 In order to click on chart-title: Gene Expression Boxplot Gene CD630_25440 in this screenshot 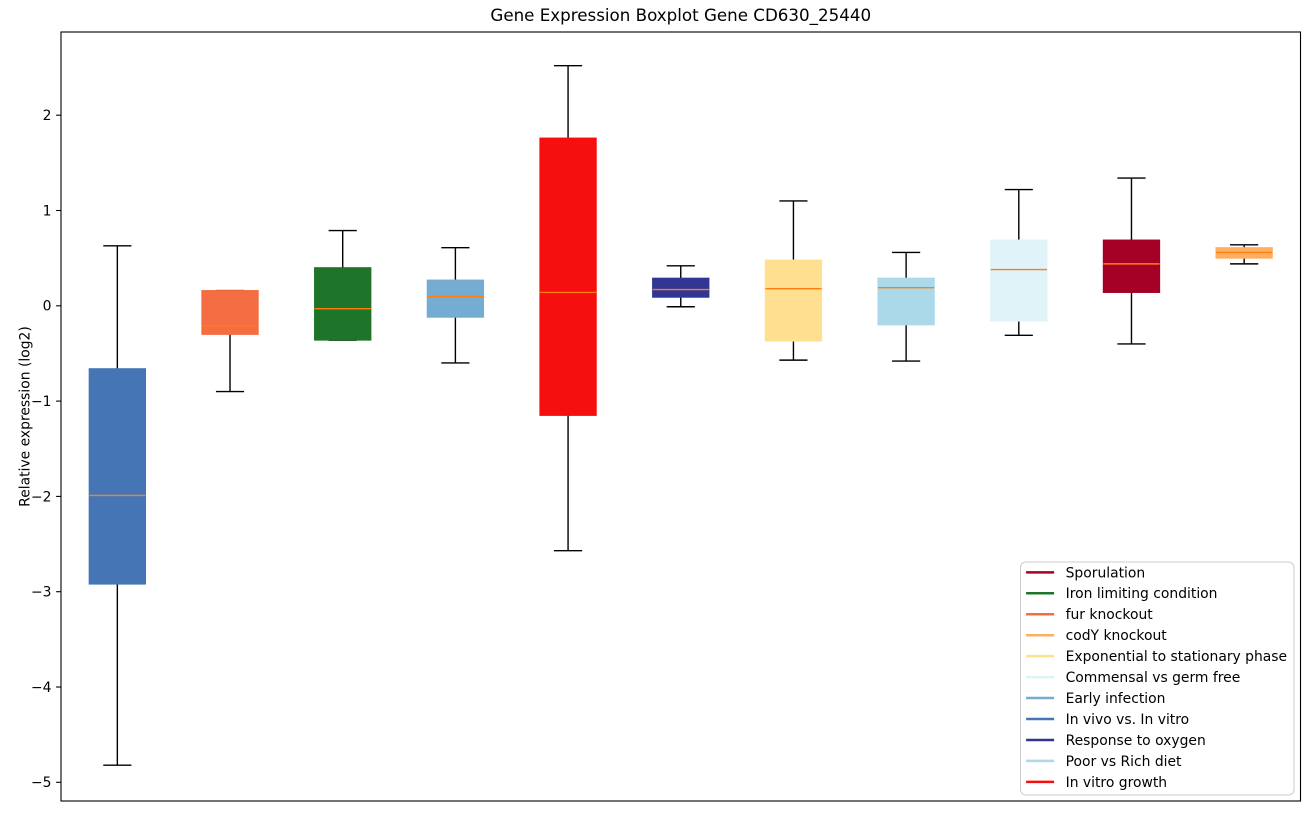, I will do `click(680, 15)`.